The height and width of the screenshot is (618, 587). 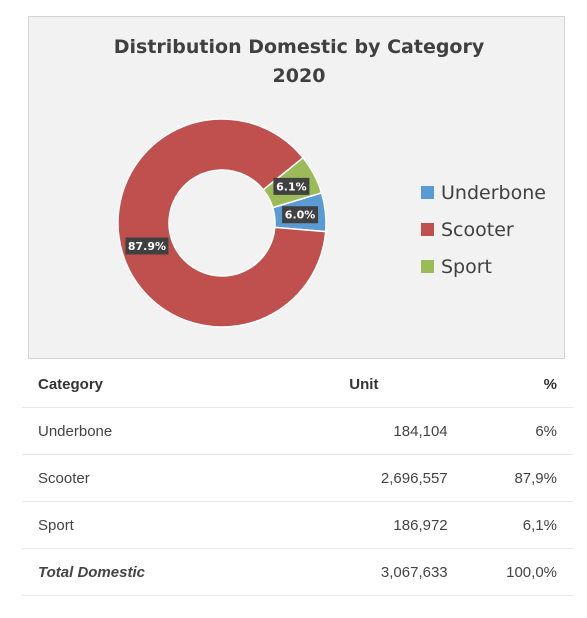 I want to click on legend-item-sport: Sport, so click(x=483, y=266).